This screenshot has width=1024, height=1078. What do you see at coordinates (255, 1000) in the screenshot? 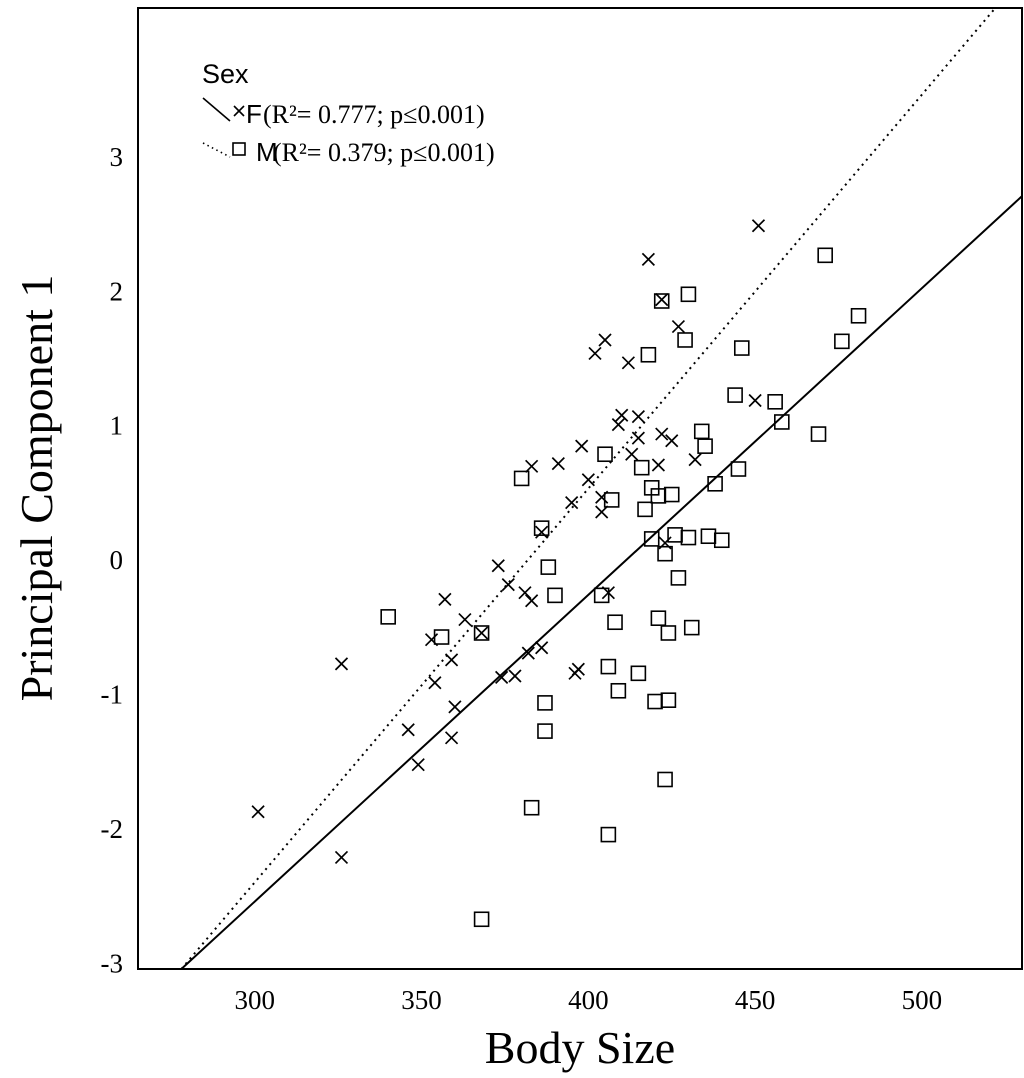
I see `x-tick-label: 300` at bounding box center [255, 1000].